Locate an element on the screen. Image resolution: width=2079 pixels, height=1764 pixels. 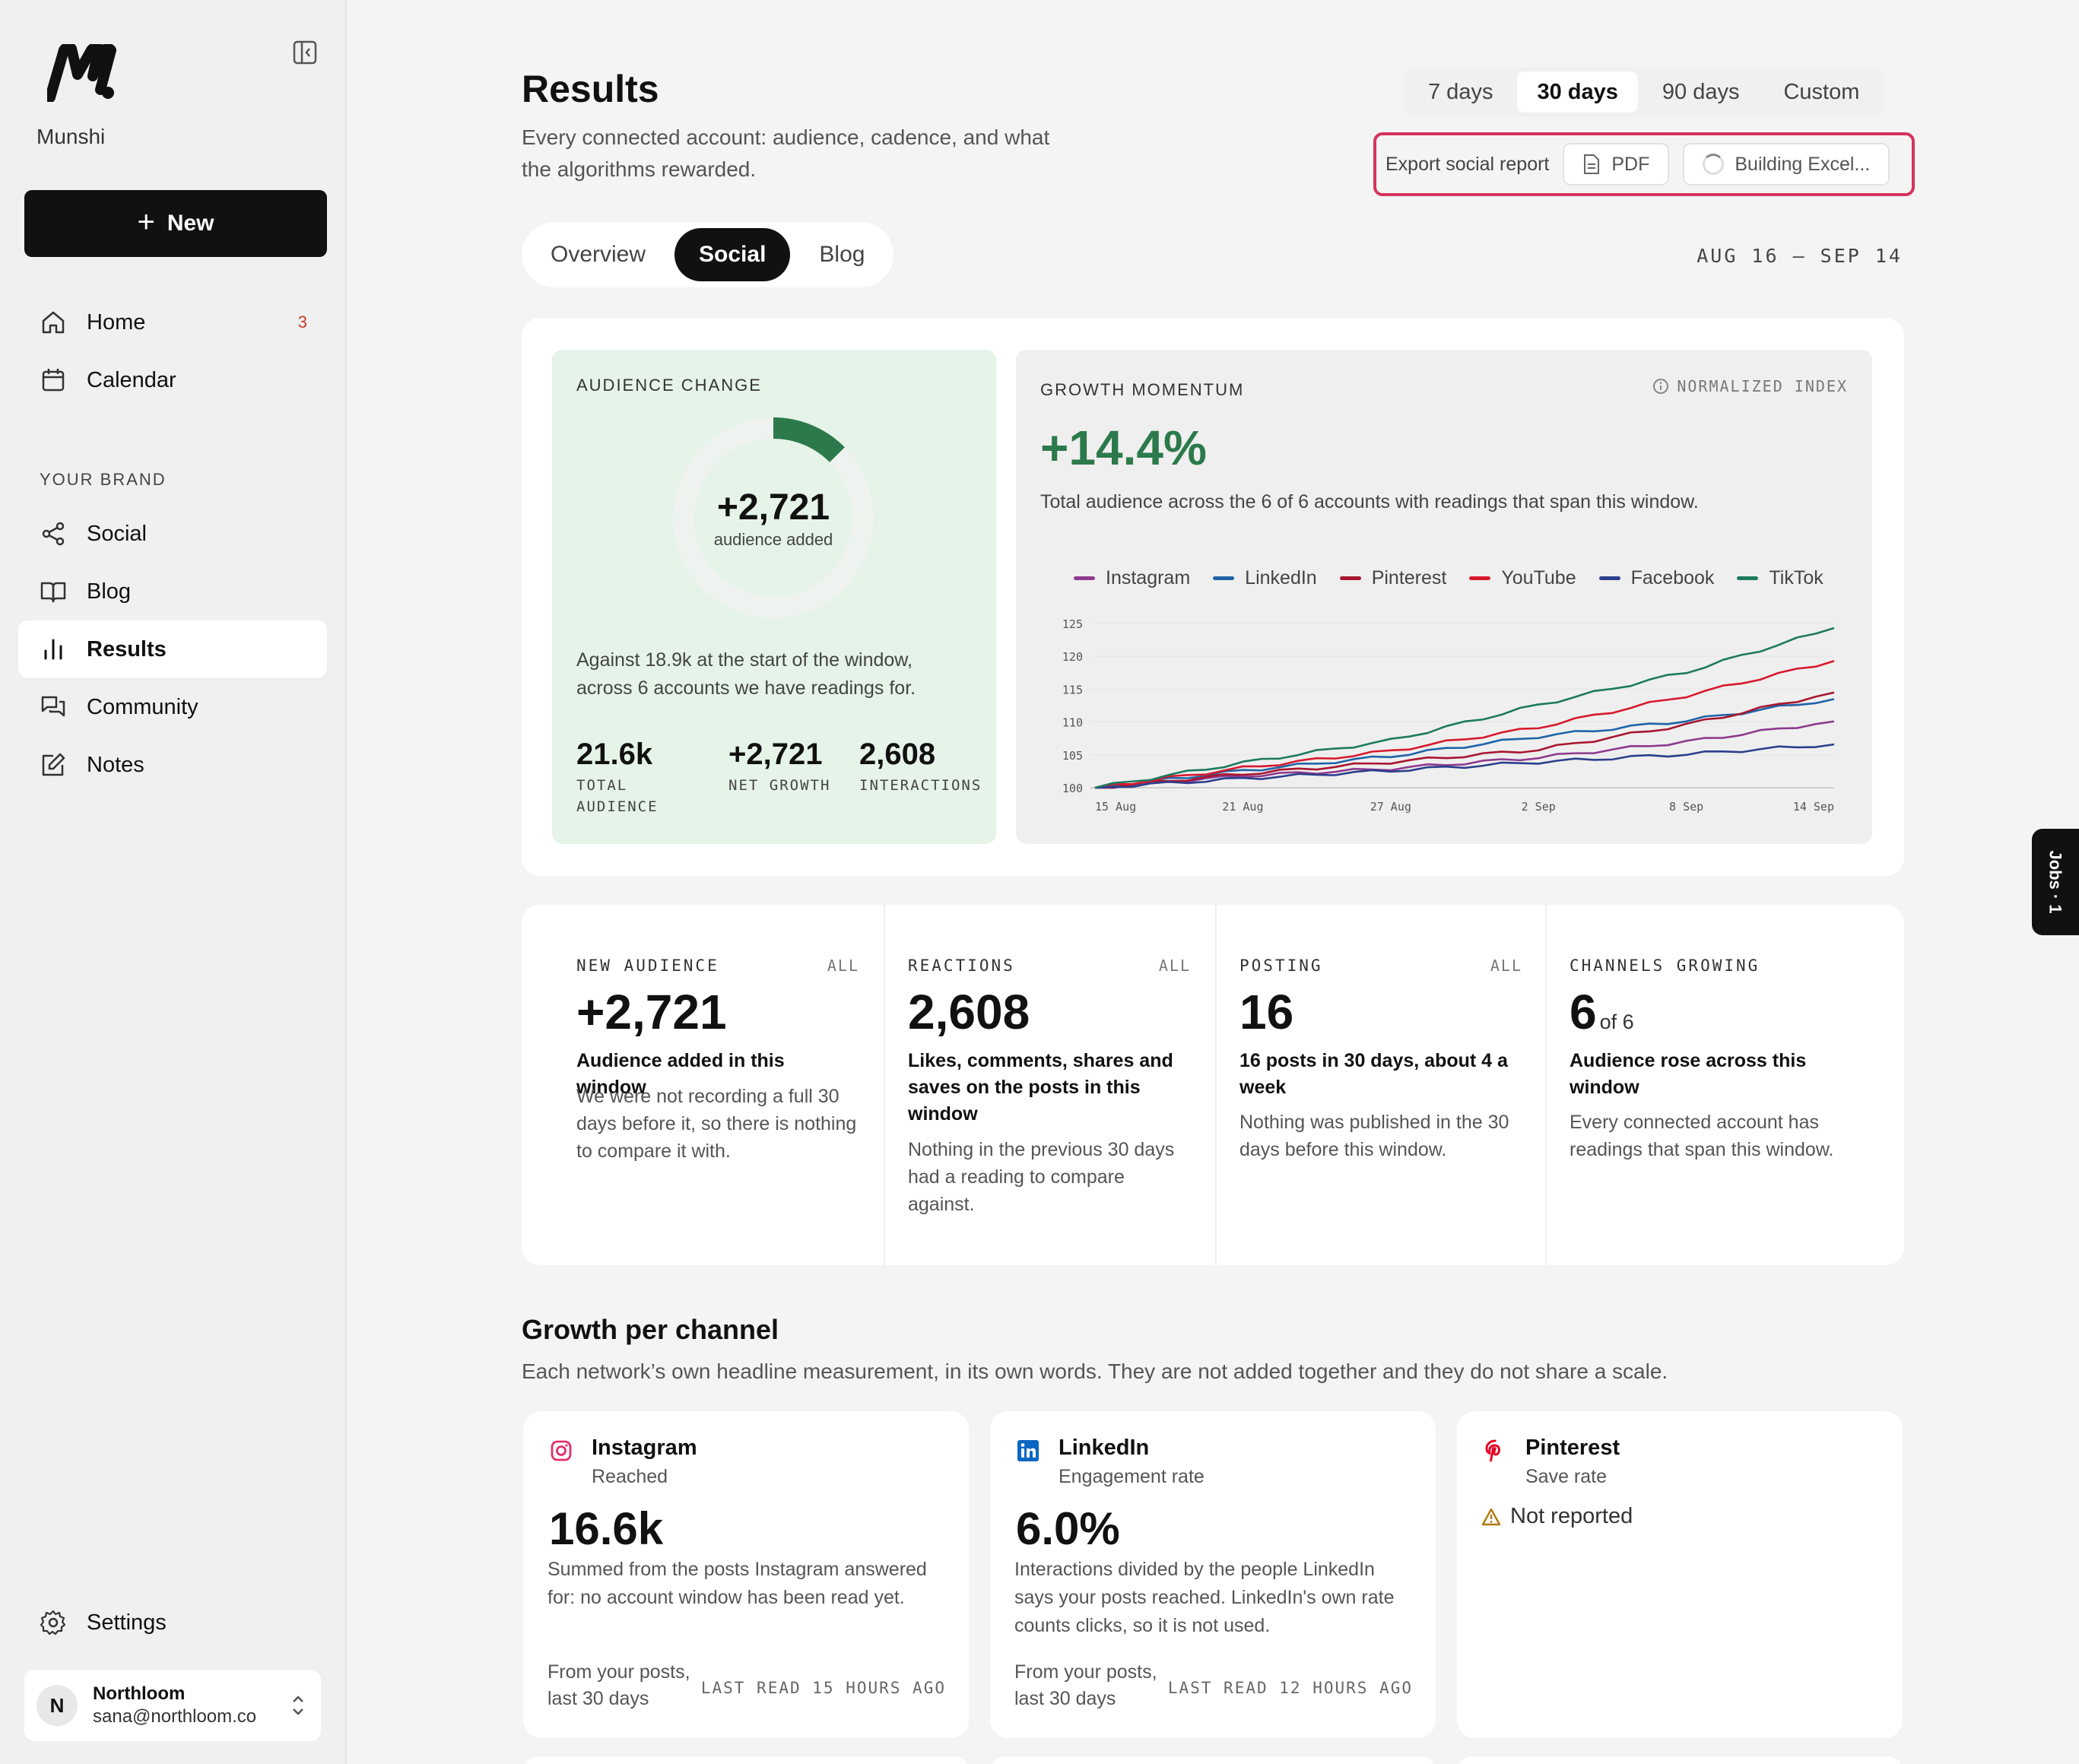
info-icon is located at coordinates (1660, 387).